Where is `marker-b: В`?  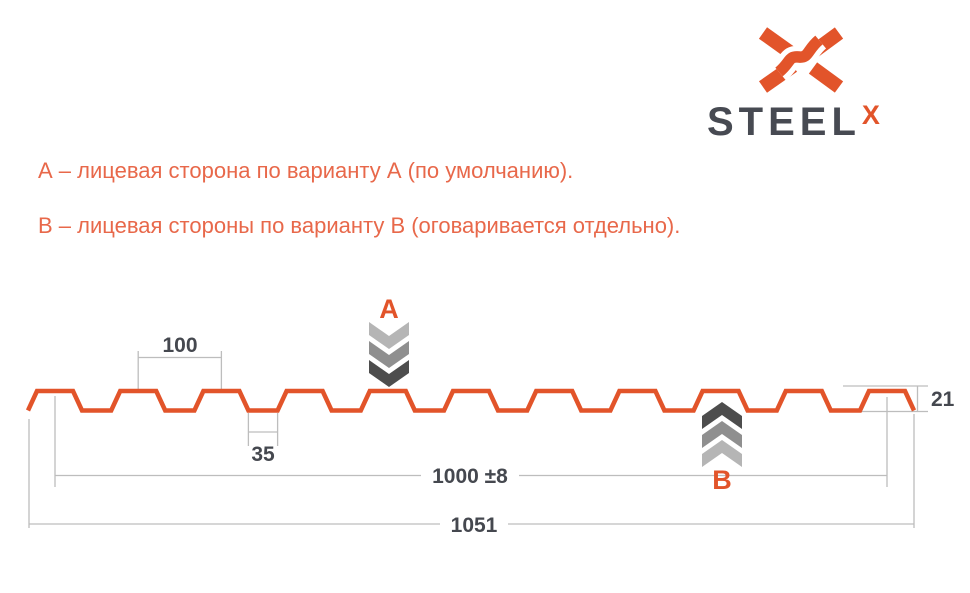 marker-b: В is located at coordinates (722, 448).